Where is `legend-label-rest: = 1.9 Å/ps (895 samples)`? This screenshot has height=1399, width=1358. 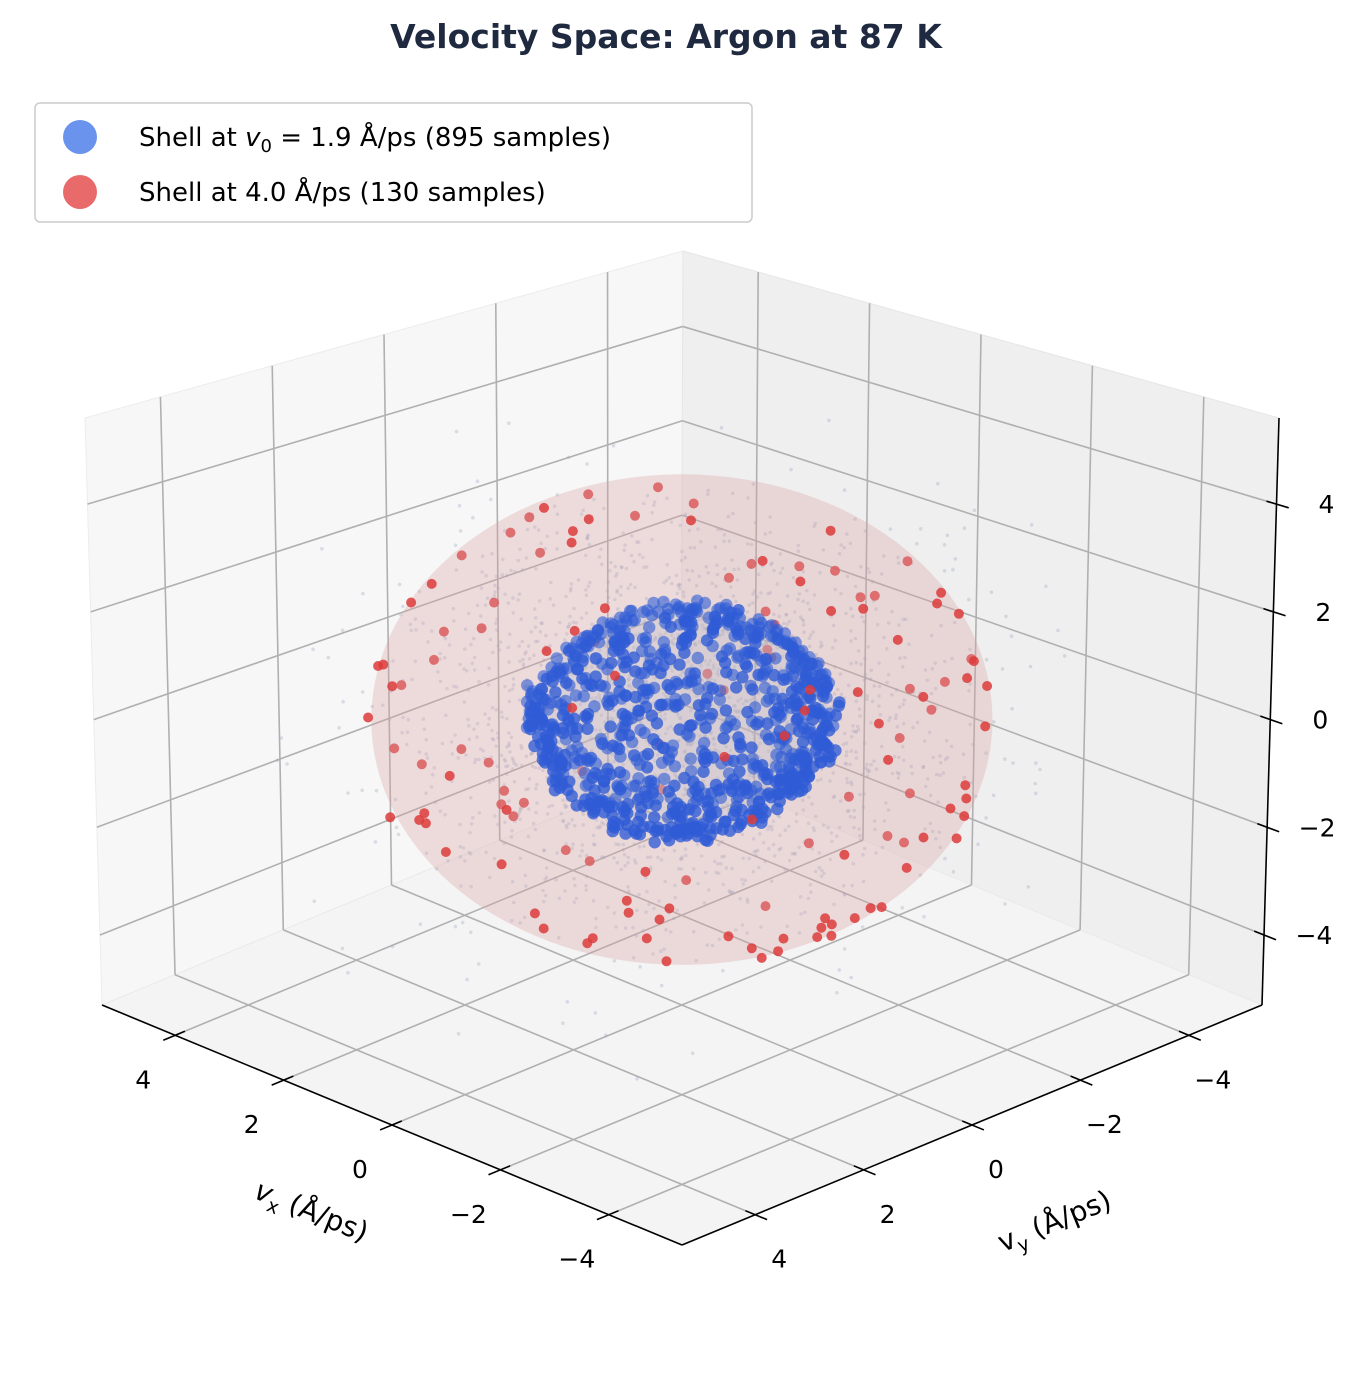 legend-label-rest: = 1.9 Å/ps (895 samples) is located at coordinates (441, 137).